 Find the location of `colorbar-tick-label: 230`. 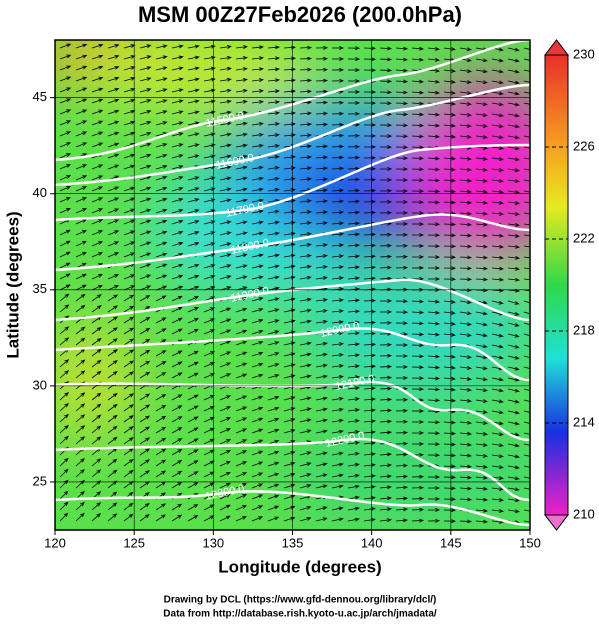

colorbar-tick-label: 230 is located at coordinates (584, 53).